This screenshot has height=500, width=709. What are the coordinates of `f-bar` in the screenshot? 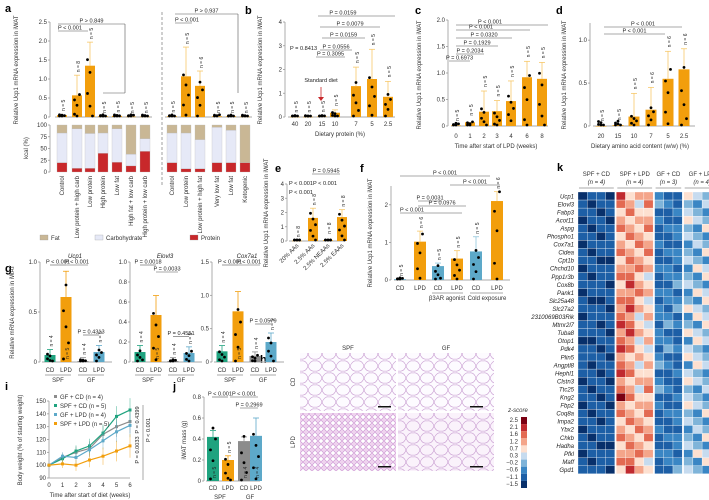 It's located at (457, 269).